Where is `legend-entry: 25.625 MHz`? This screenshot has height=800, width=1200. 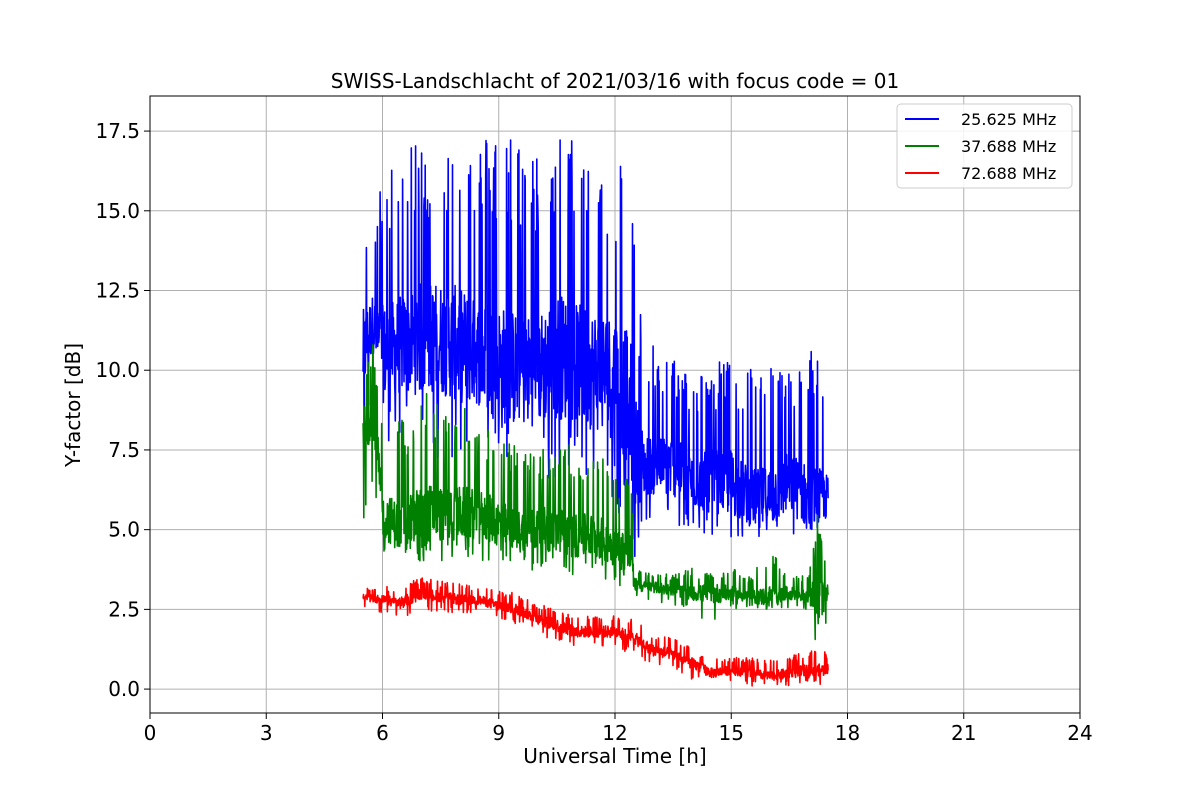
legend-entry: 25.625 MHz is located at coordinates (1008, 119).